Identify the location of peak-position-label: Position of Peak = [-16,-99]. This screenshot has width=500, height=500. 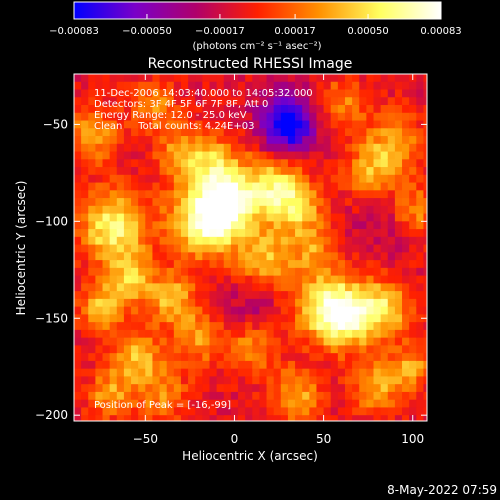
(162, 405).